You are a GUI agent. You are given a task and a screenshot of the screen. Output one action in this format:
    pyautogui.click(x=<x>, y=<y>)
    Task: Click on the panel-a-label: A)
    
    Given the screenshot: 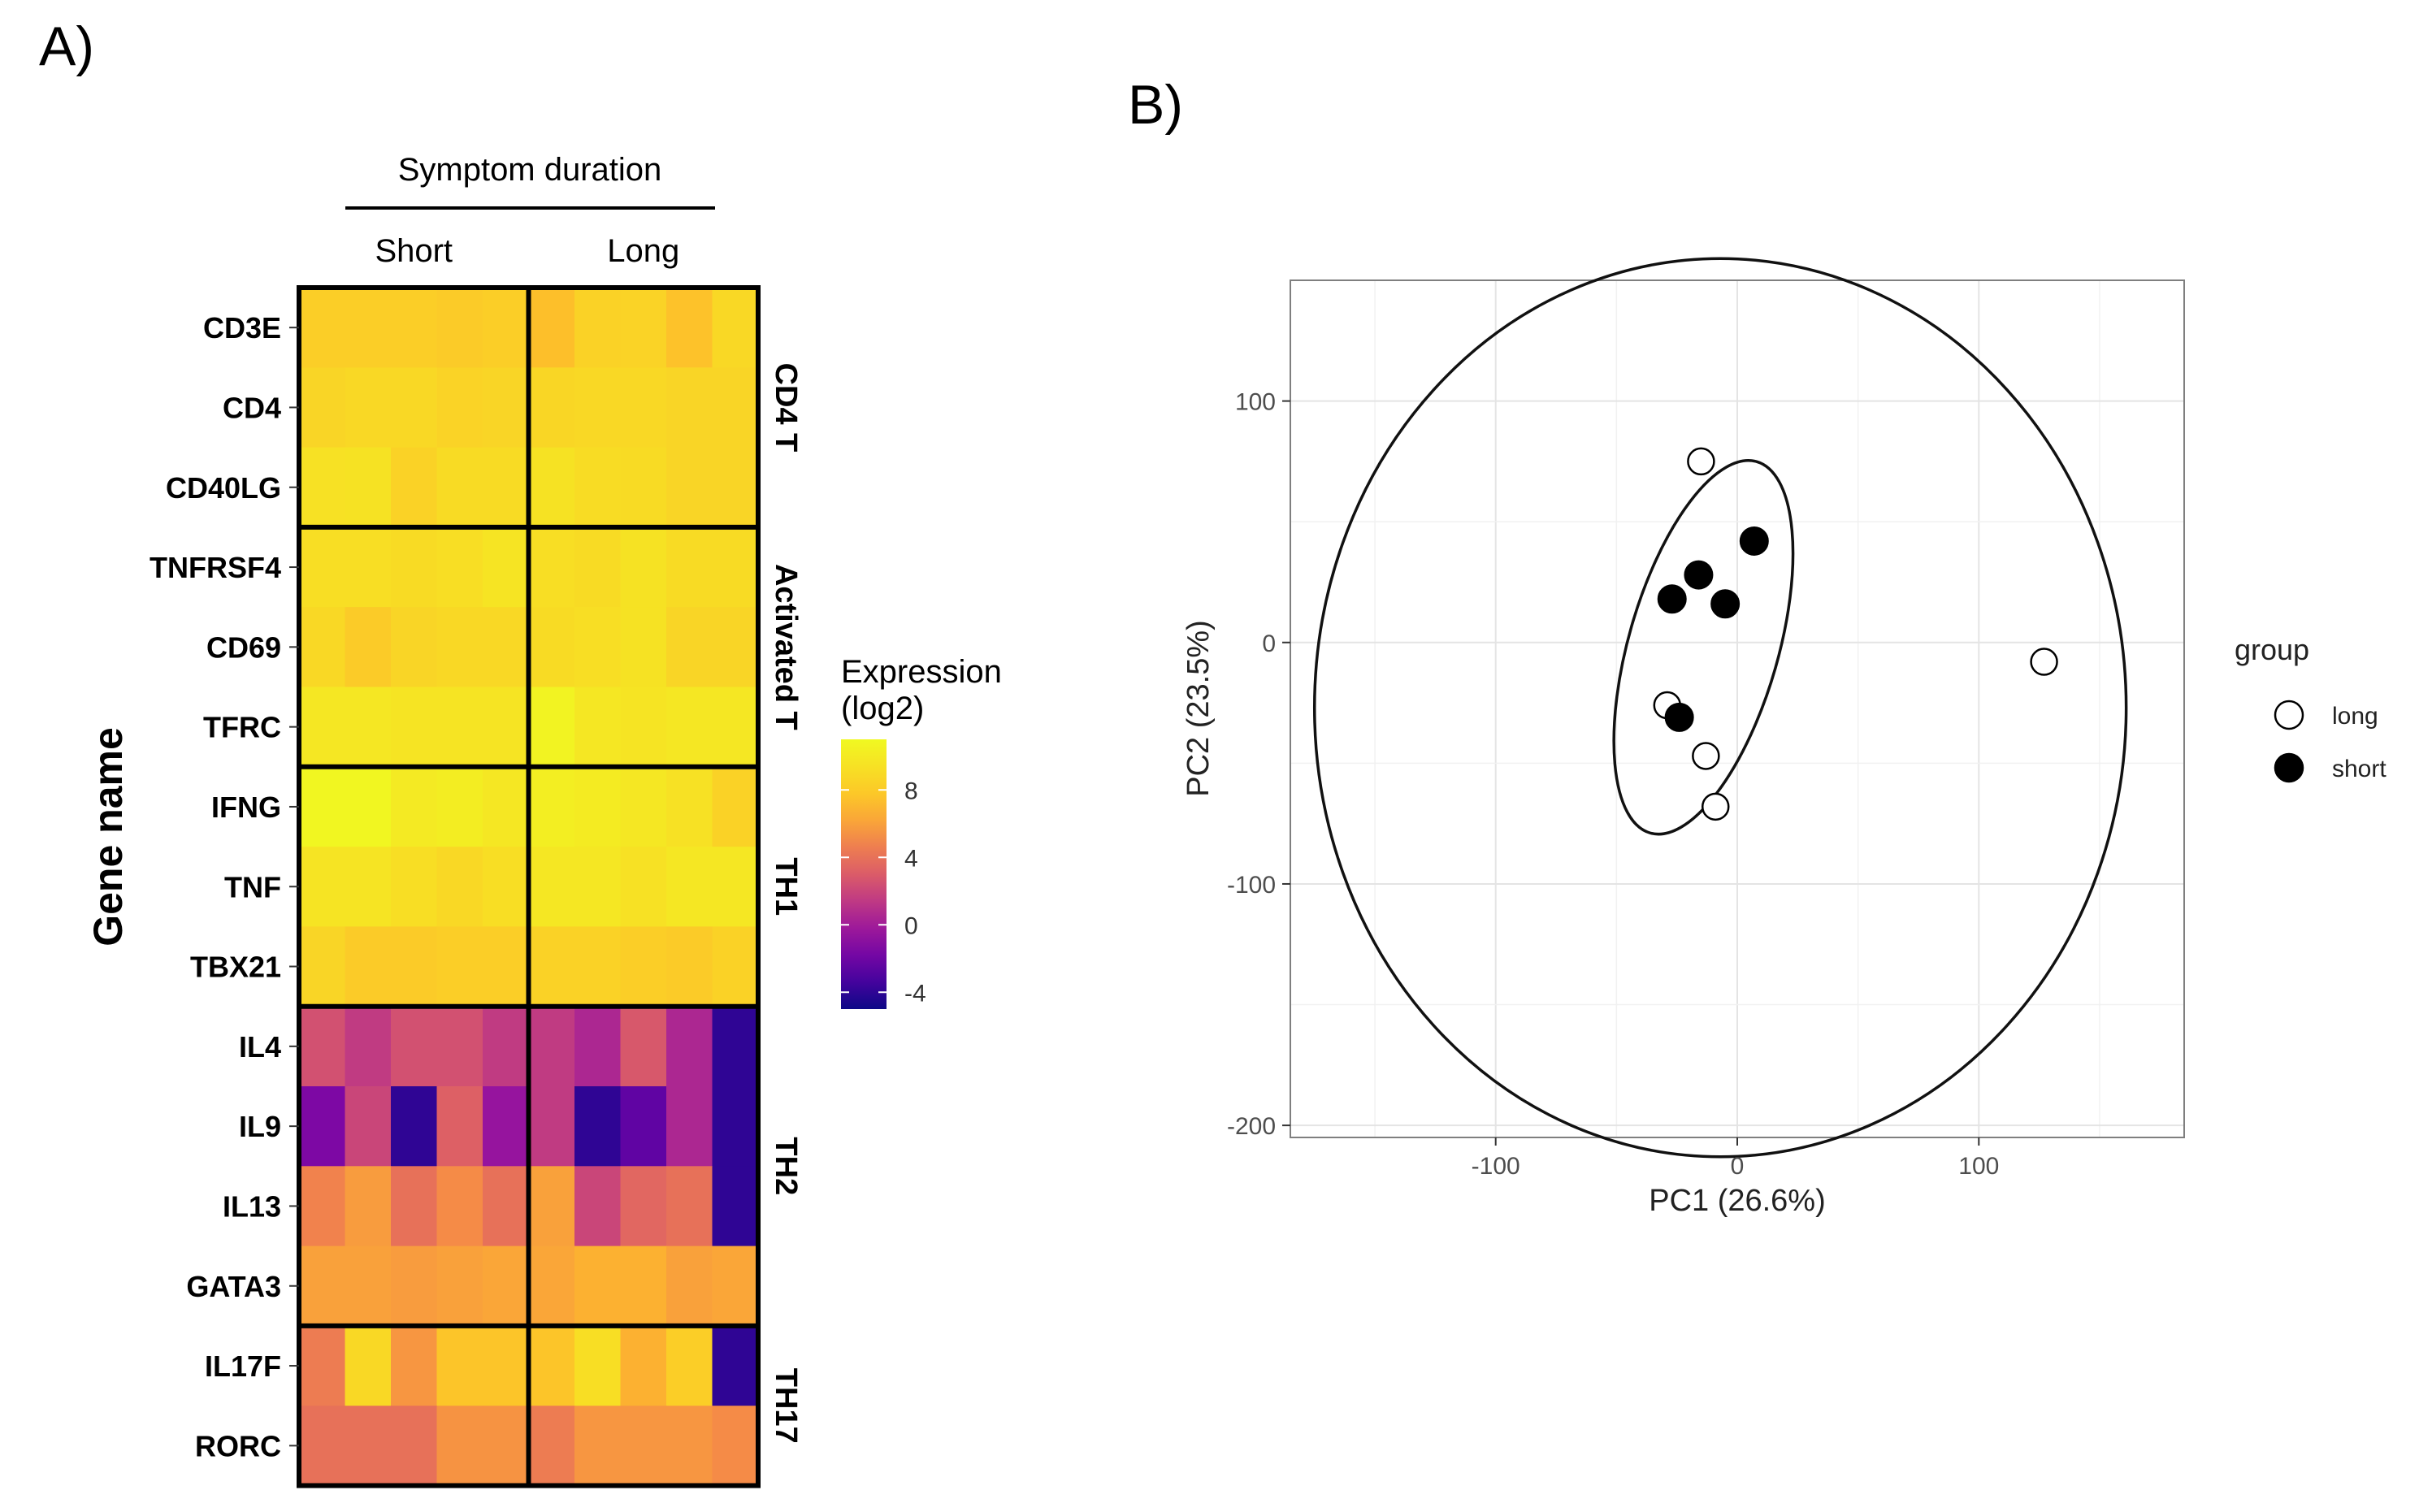 What is the action you would take?
    pyautogui.click(x=66, y=46)
    